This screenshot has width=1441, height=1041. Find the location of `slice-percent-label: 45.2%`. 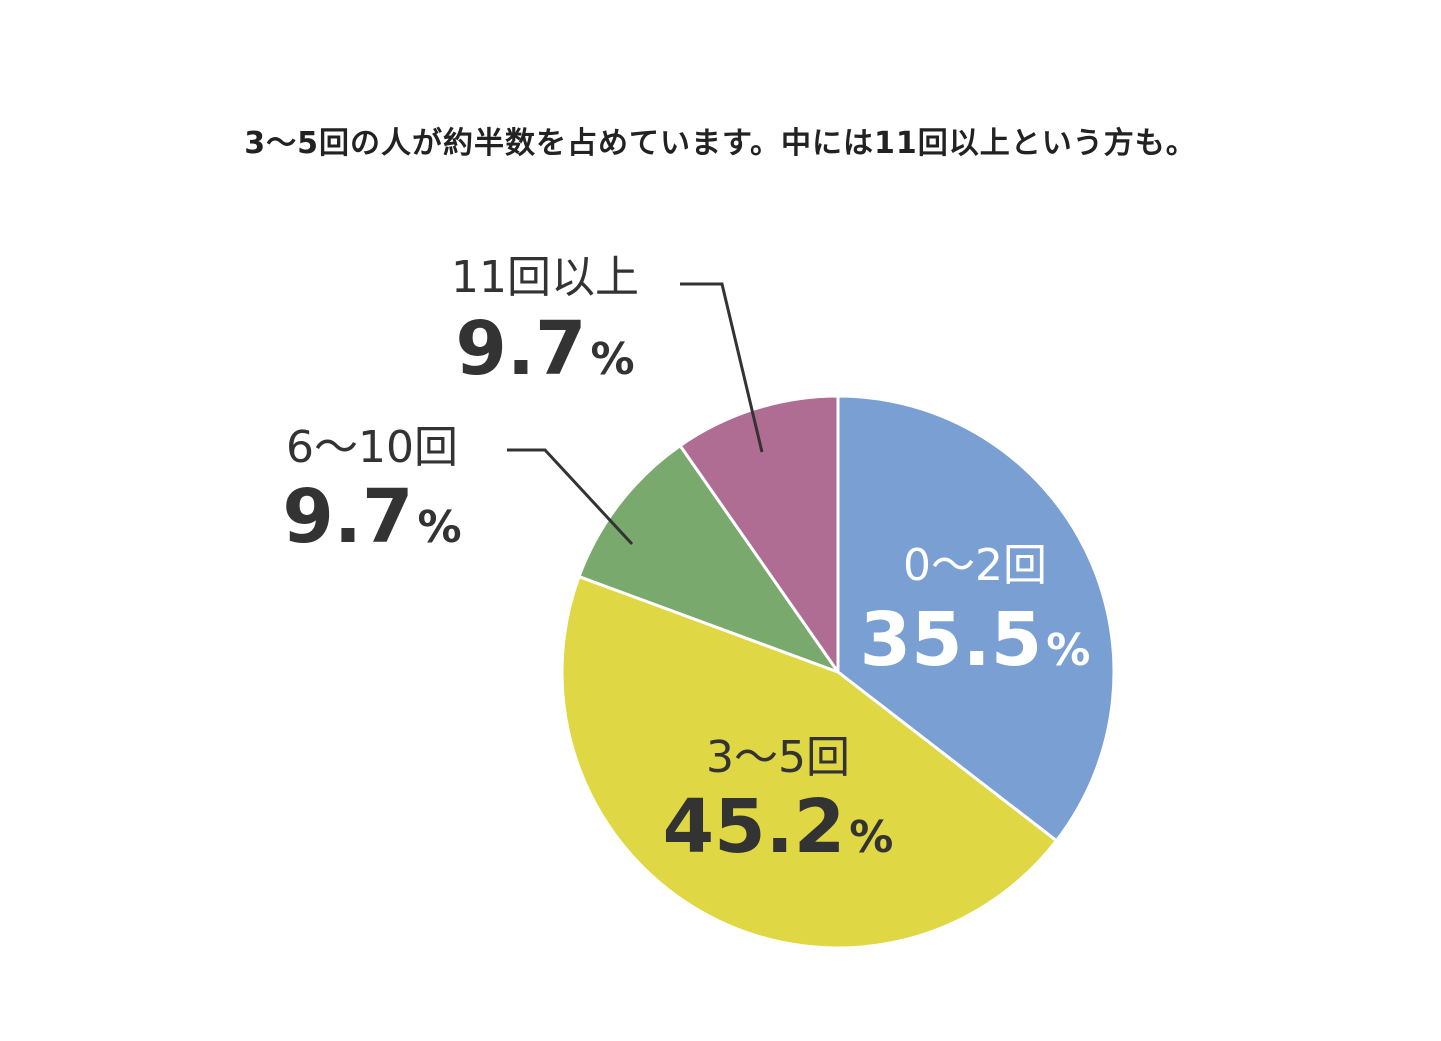

slice-percent-label: 45.2% is located at coordinates (778, 827).